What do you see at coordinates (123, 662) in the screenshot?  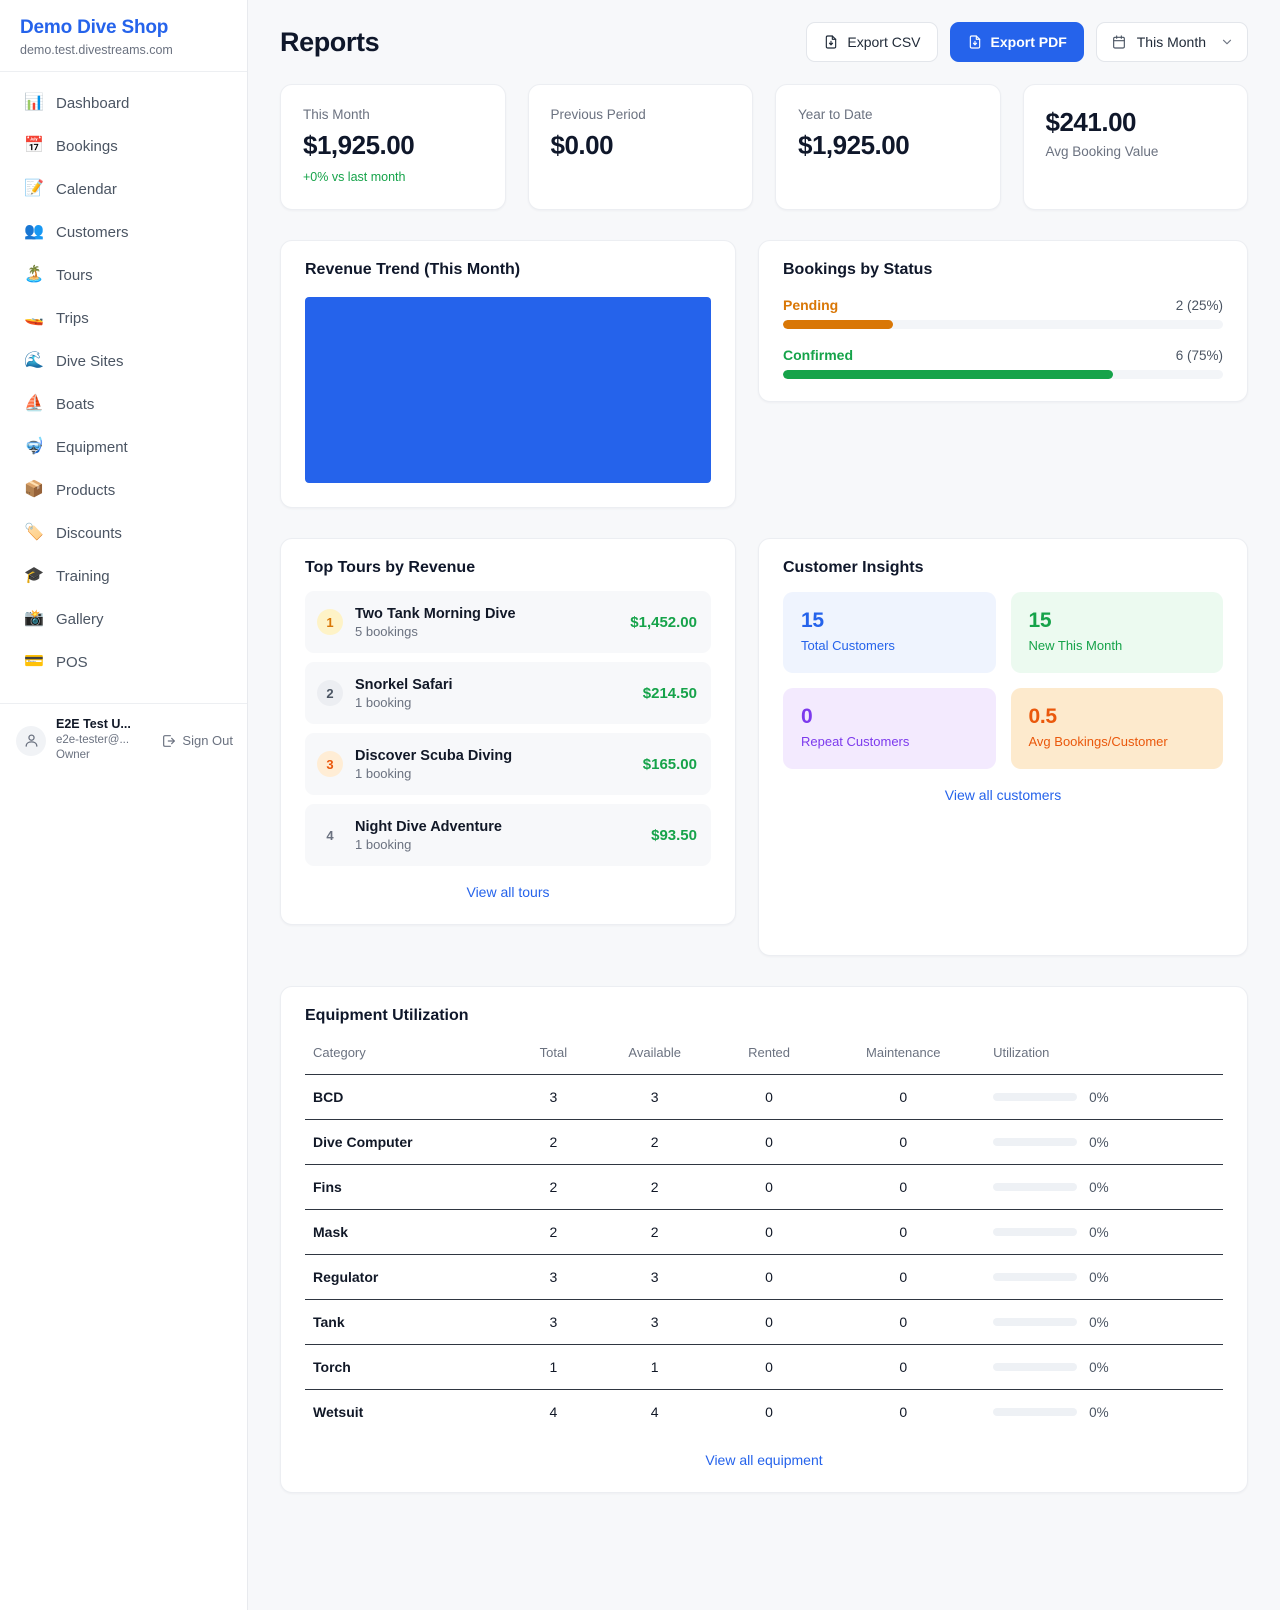 I see `sidebar-item-pos: 💳 POS` at bounding box center [123, 662].